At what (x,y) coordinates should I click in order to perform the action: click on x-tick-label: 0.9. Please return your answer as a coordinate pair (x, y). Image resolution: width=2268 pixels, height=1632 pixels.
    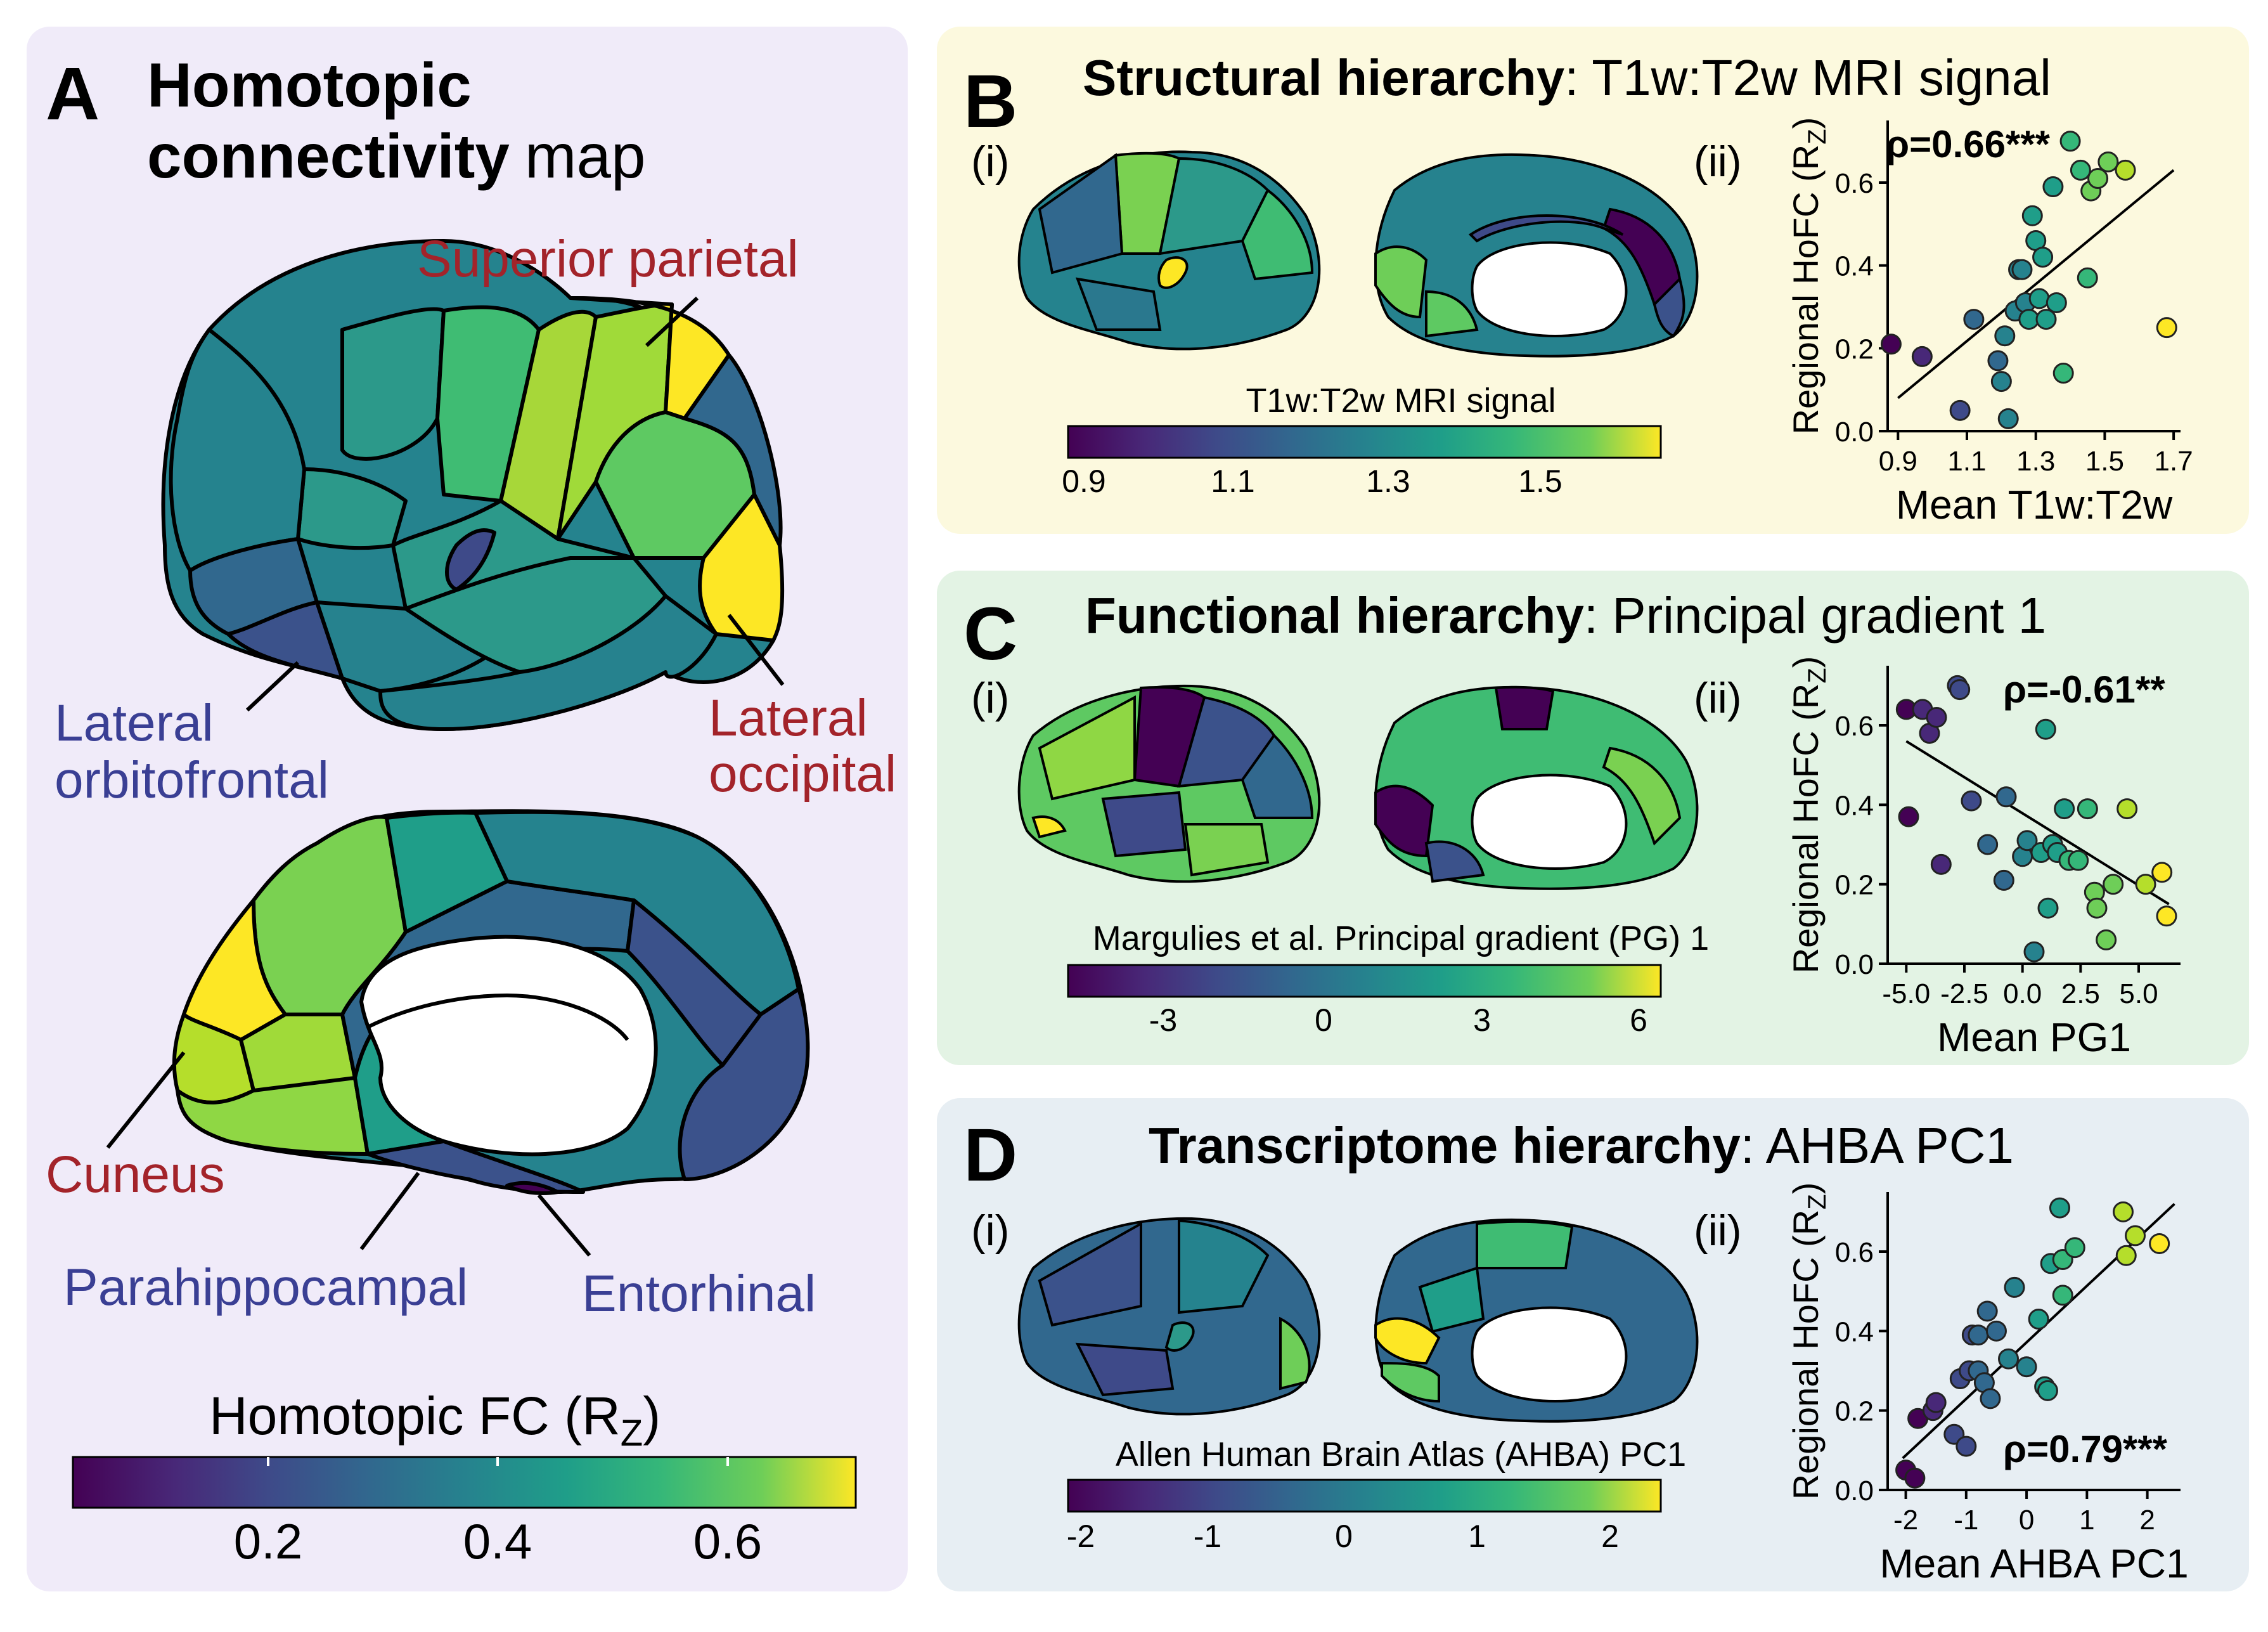
    Looking at the image, I should click on (1898, 461).